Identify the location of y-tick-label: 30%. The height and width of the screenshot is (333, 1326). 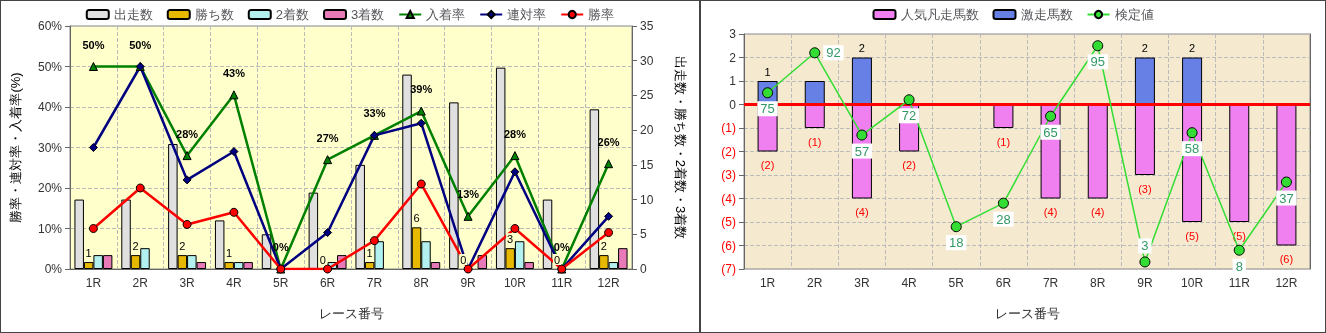
(50, 147).